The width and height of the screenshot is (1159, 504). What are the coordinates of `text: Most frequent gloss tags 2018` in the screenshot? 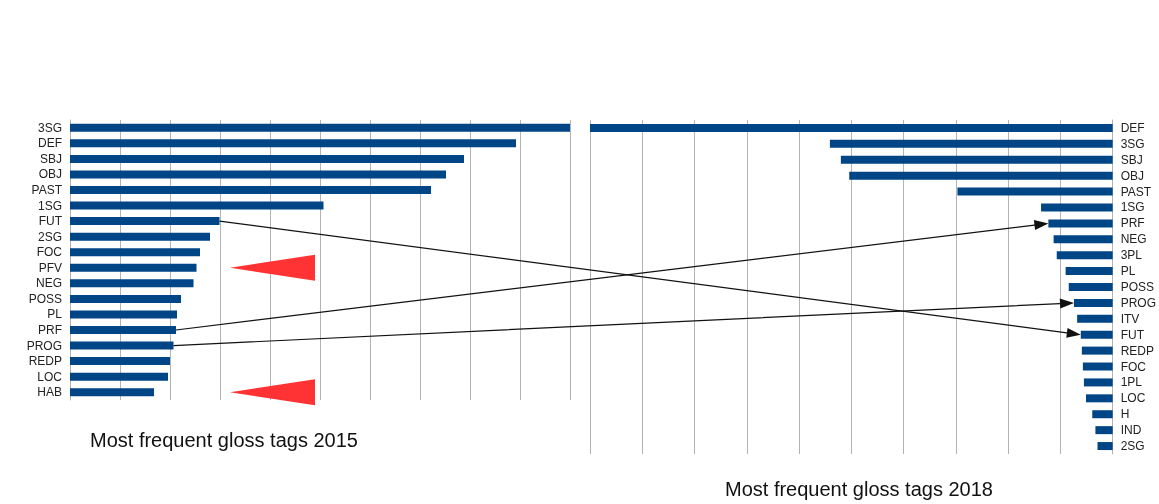 It's located at (859, 489).